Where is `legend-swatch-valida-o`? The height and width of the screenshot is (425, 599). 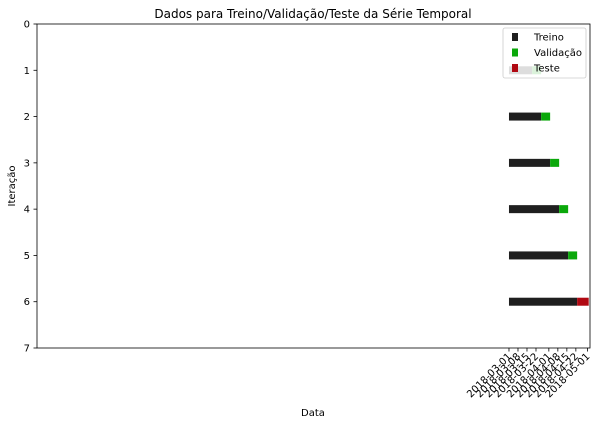 legend-swatch-valida-o is located at coordinates (515, 52).